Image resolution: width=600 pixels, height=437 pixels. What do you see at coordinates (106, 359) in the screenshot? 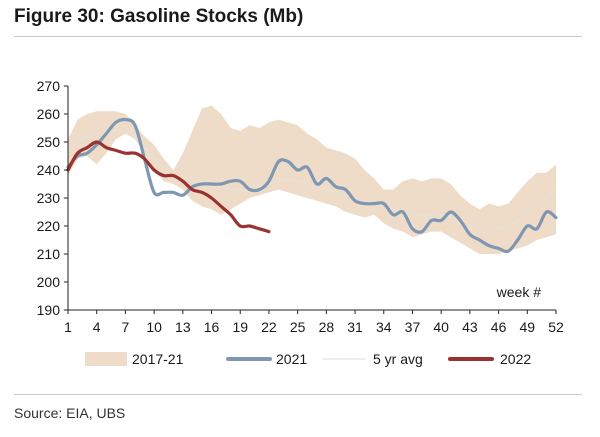
I see `legend-swatch` at bounding box center [106, 359].